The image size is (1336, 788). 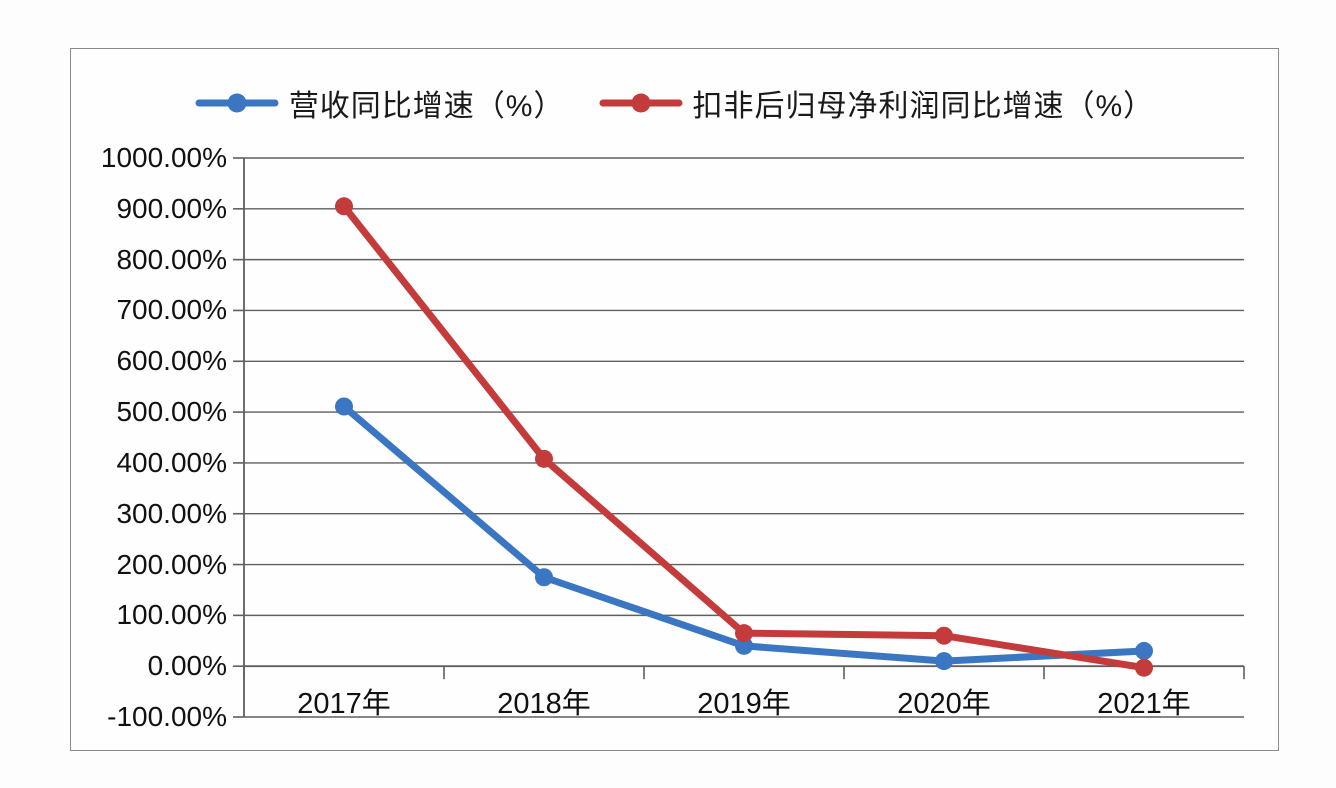 What do you see at coordinates (744, 704) in the screenshot?
I see `x-axis-category-label: 2019年` at bounding box center [744, 704].